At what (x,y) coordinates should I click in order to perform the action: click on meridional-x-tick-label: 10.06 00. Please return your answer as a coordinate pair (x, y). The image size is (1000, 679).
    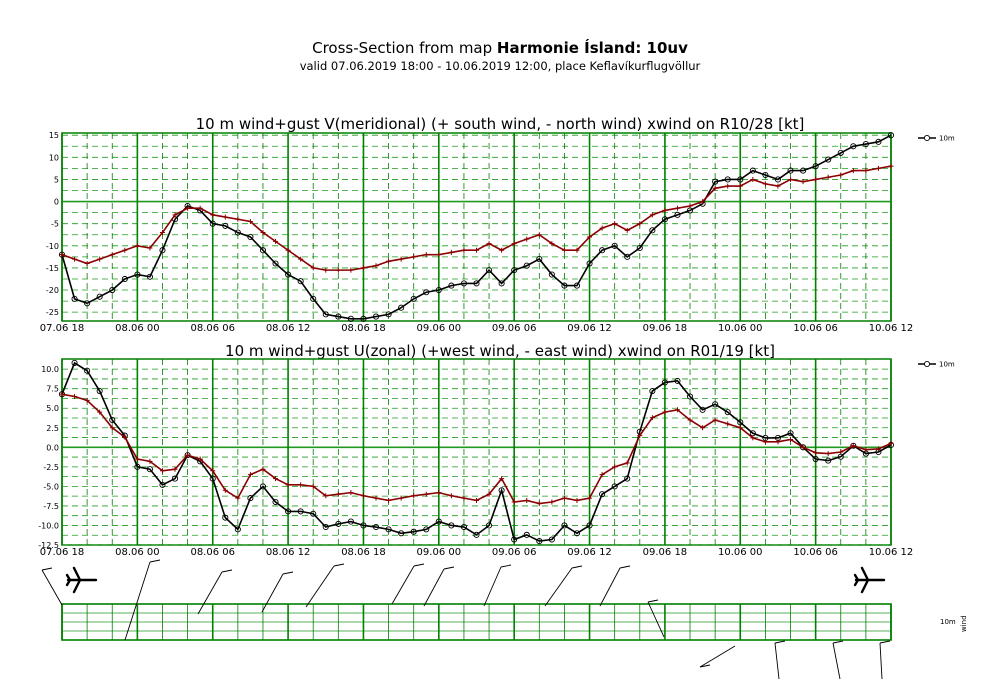
    Looking at the image, I should click on (740, 328).